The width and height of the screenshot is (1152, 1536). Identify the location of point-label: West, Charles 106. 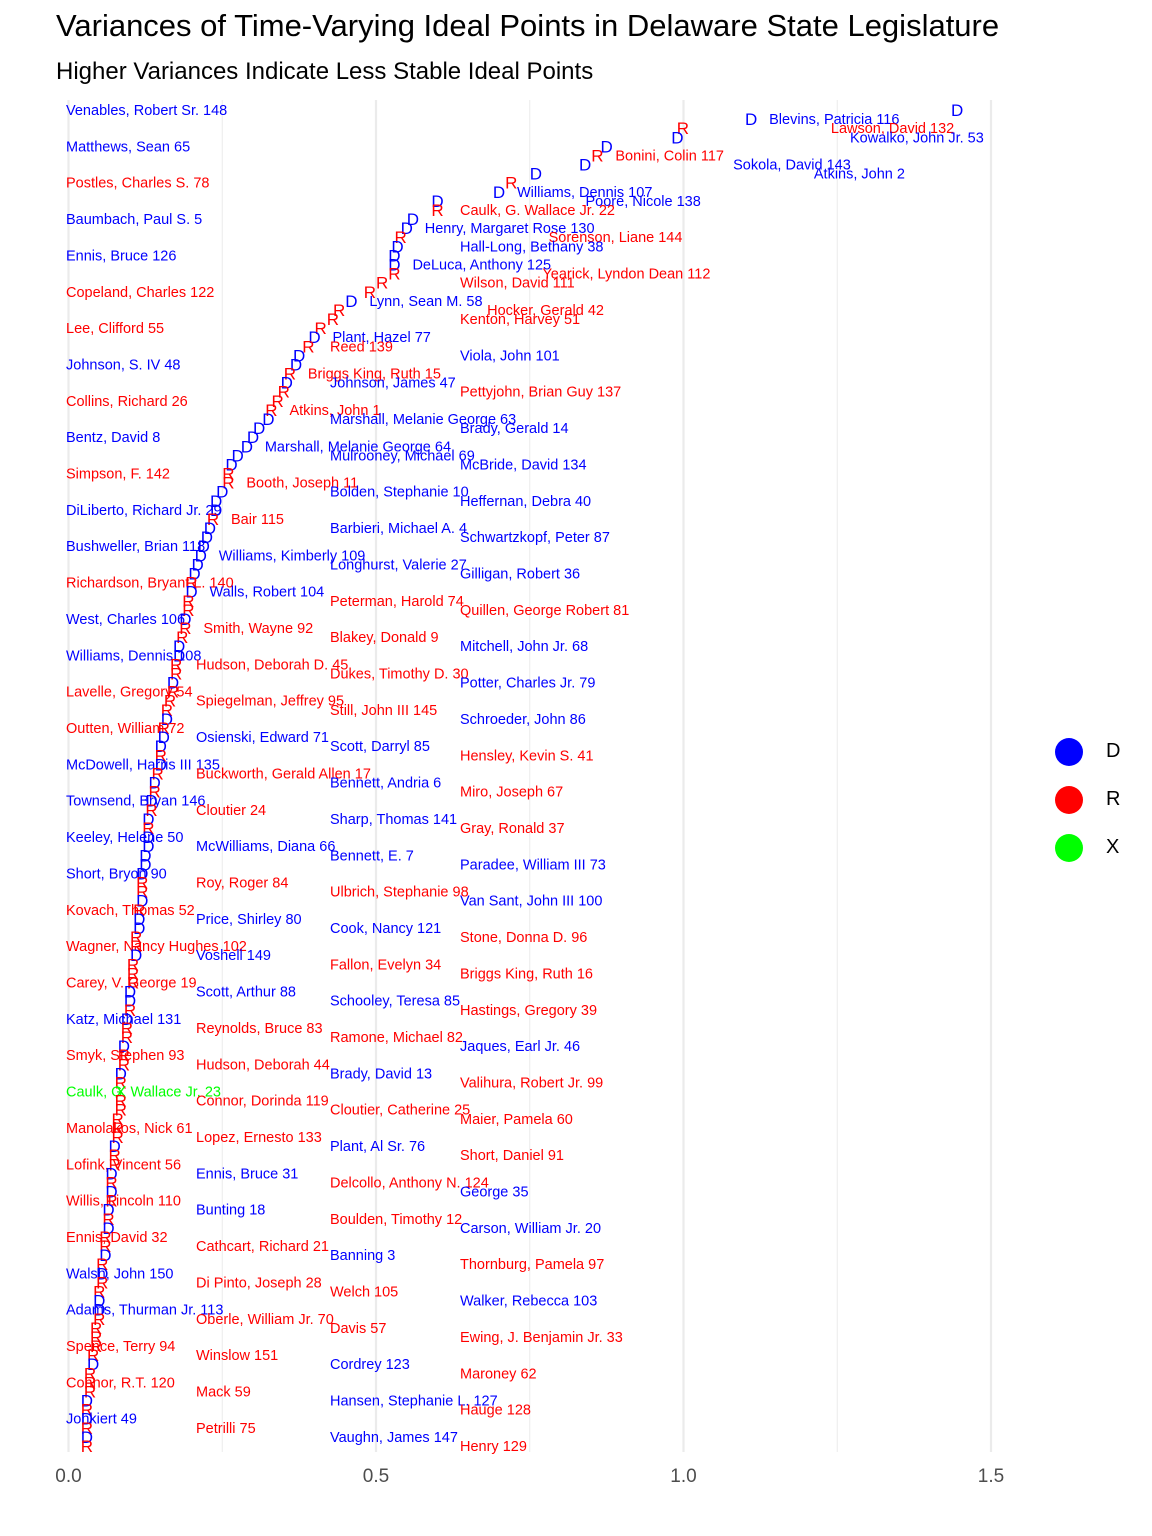
(125, 620).